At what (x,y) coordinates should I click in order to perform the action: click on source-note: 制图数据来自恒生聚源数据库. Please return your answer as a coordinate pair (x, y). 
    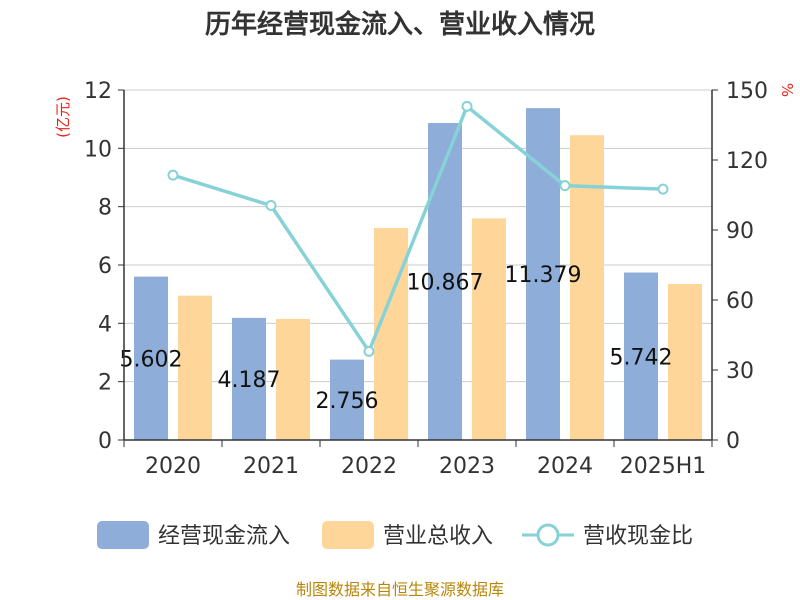
    Looking at the image, I should click on (400, 589).